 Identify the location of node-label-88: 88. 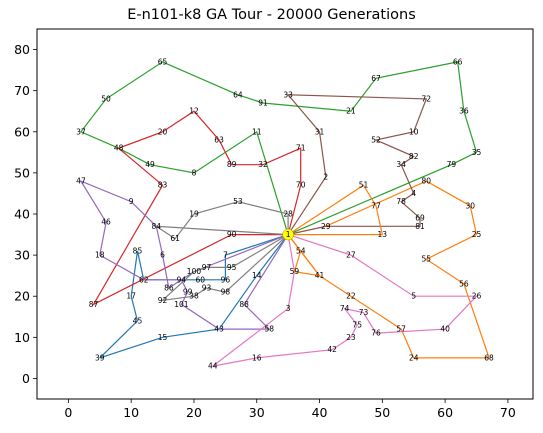
(244, 304).